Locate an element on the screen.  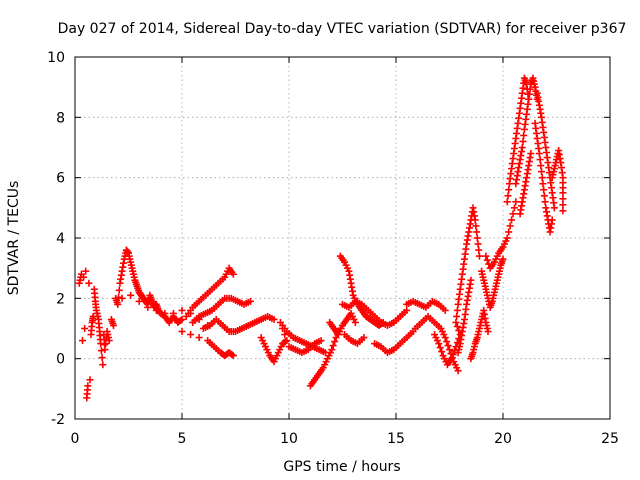
y-axis-label: SDTVAR / TECUs is located at coordinates (14, 238).